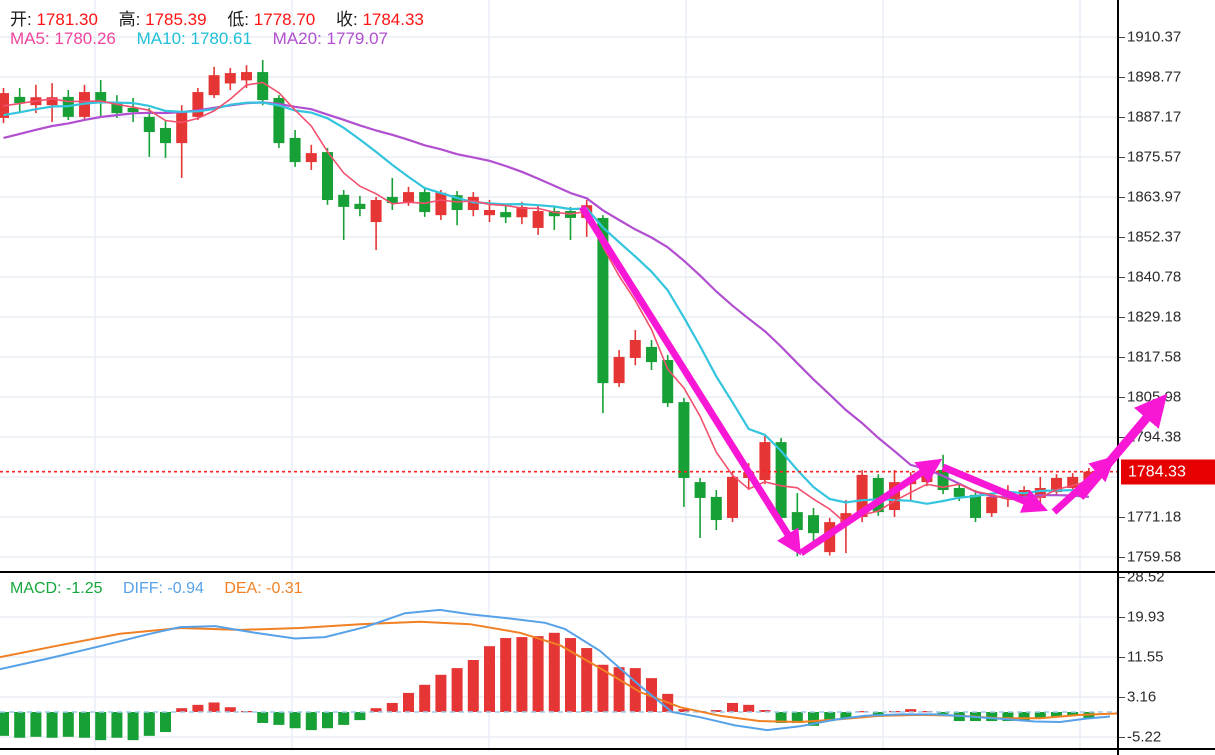  Describe the element at coordinates (1154, 77) in the screenshot. I see `axis-label: 1898.77` at that location.